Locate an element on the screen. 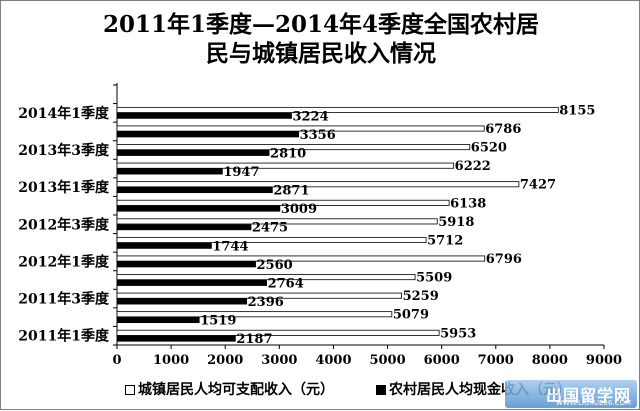  x-tick-label: 1000 is located at coordinates (171, 360).